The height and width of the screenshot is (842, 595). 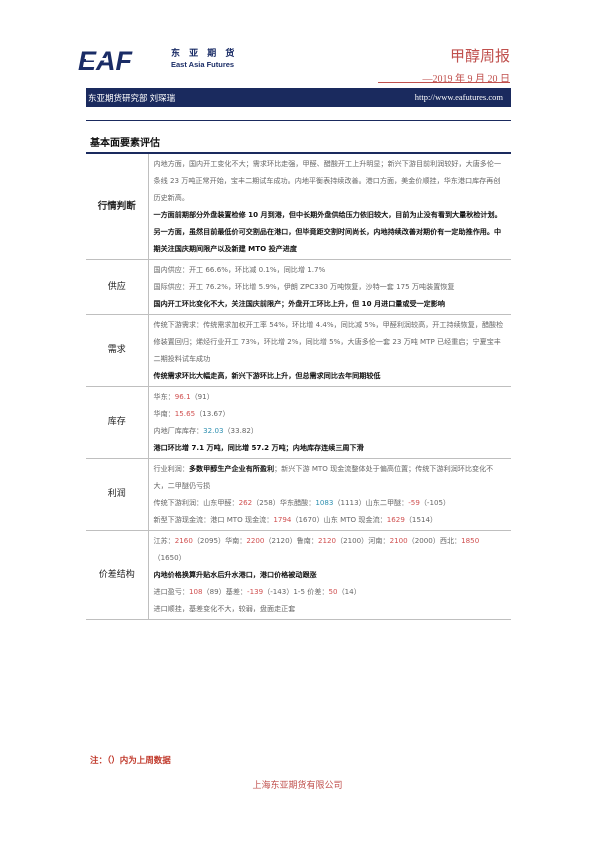 What do you see at coordinates (183, 396) in the screenshot?
I see `inventory-east: 华东：96.1（91）` at bounding box center [183, 396].